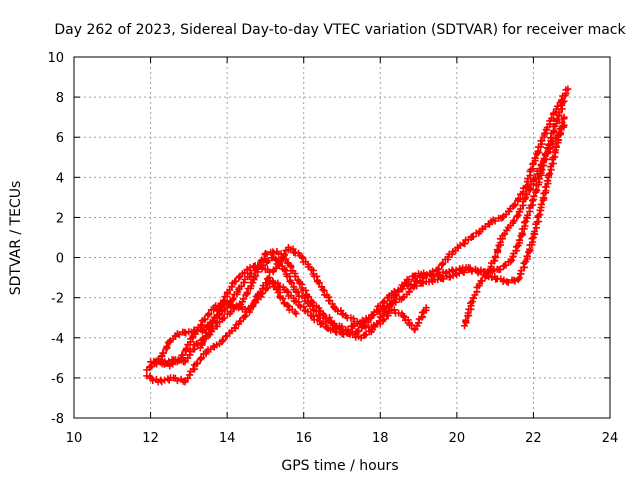  I want to click on x-tick-label: 20, so click(457, 438).